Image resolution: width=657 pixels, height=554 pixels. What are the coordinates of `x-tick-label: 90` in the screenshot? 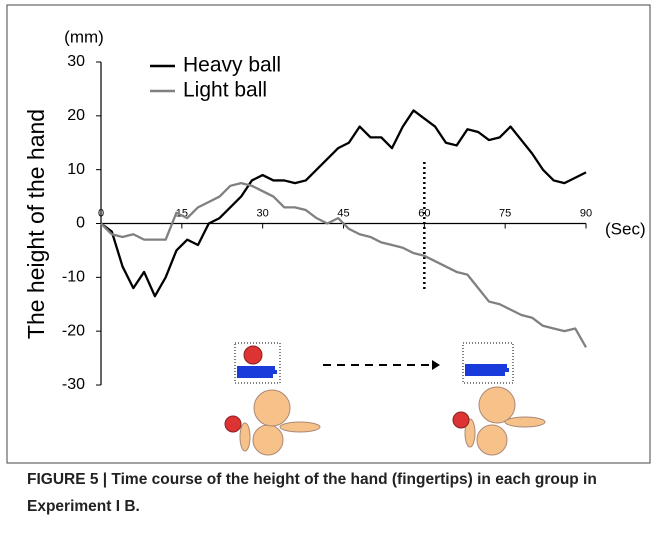 It's located at (586, 213).